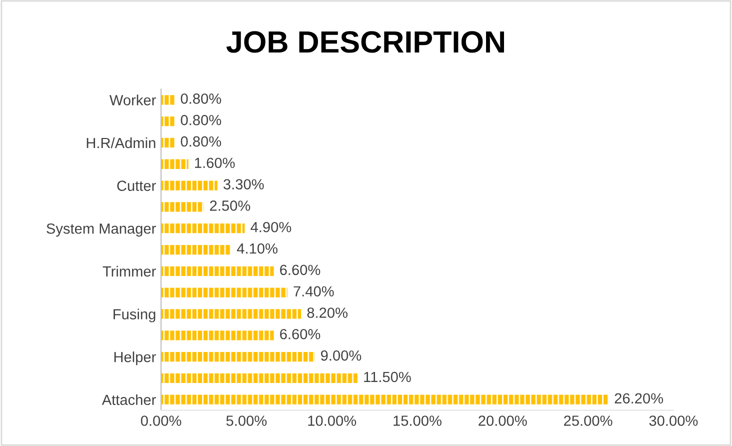  I want to click on data-label: 26.20%, so click(639, 398).